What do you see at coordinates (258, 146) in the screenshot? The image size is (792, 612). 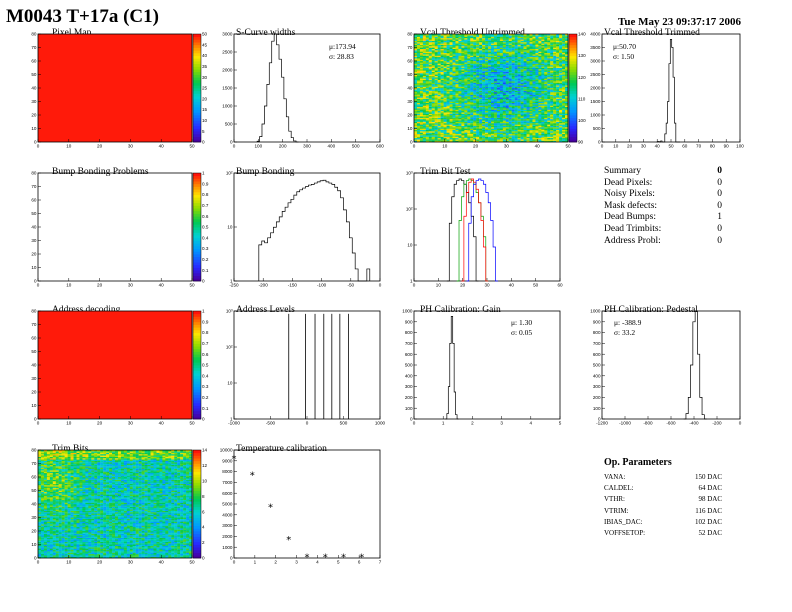 I see `x-tick-label: 100` at bounding box center [258, 146].